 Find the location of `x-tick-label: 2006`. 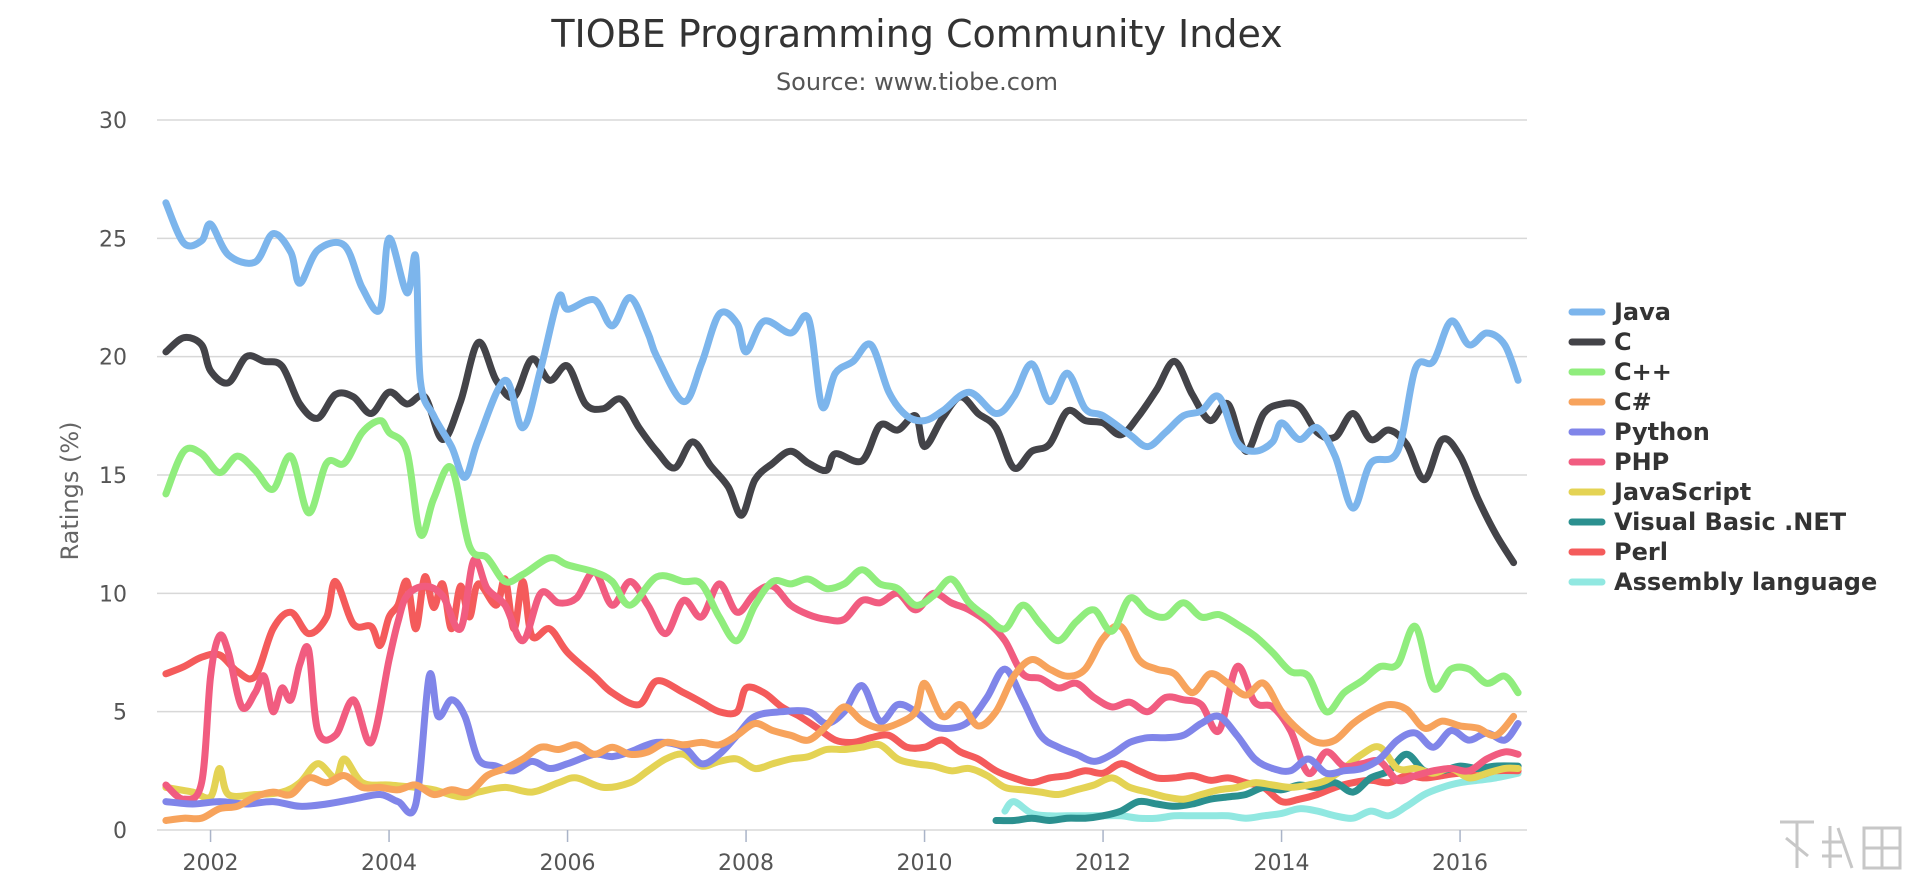

x-tick-label: 2006 is located at coordinates (568, 863).